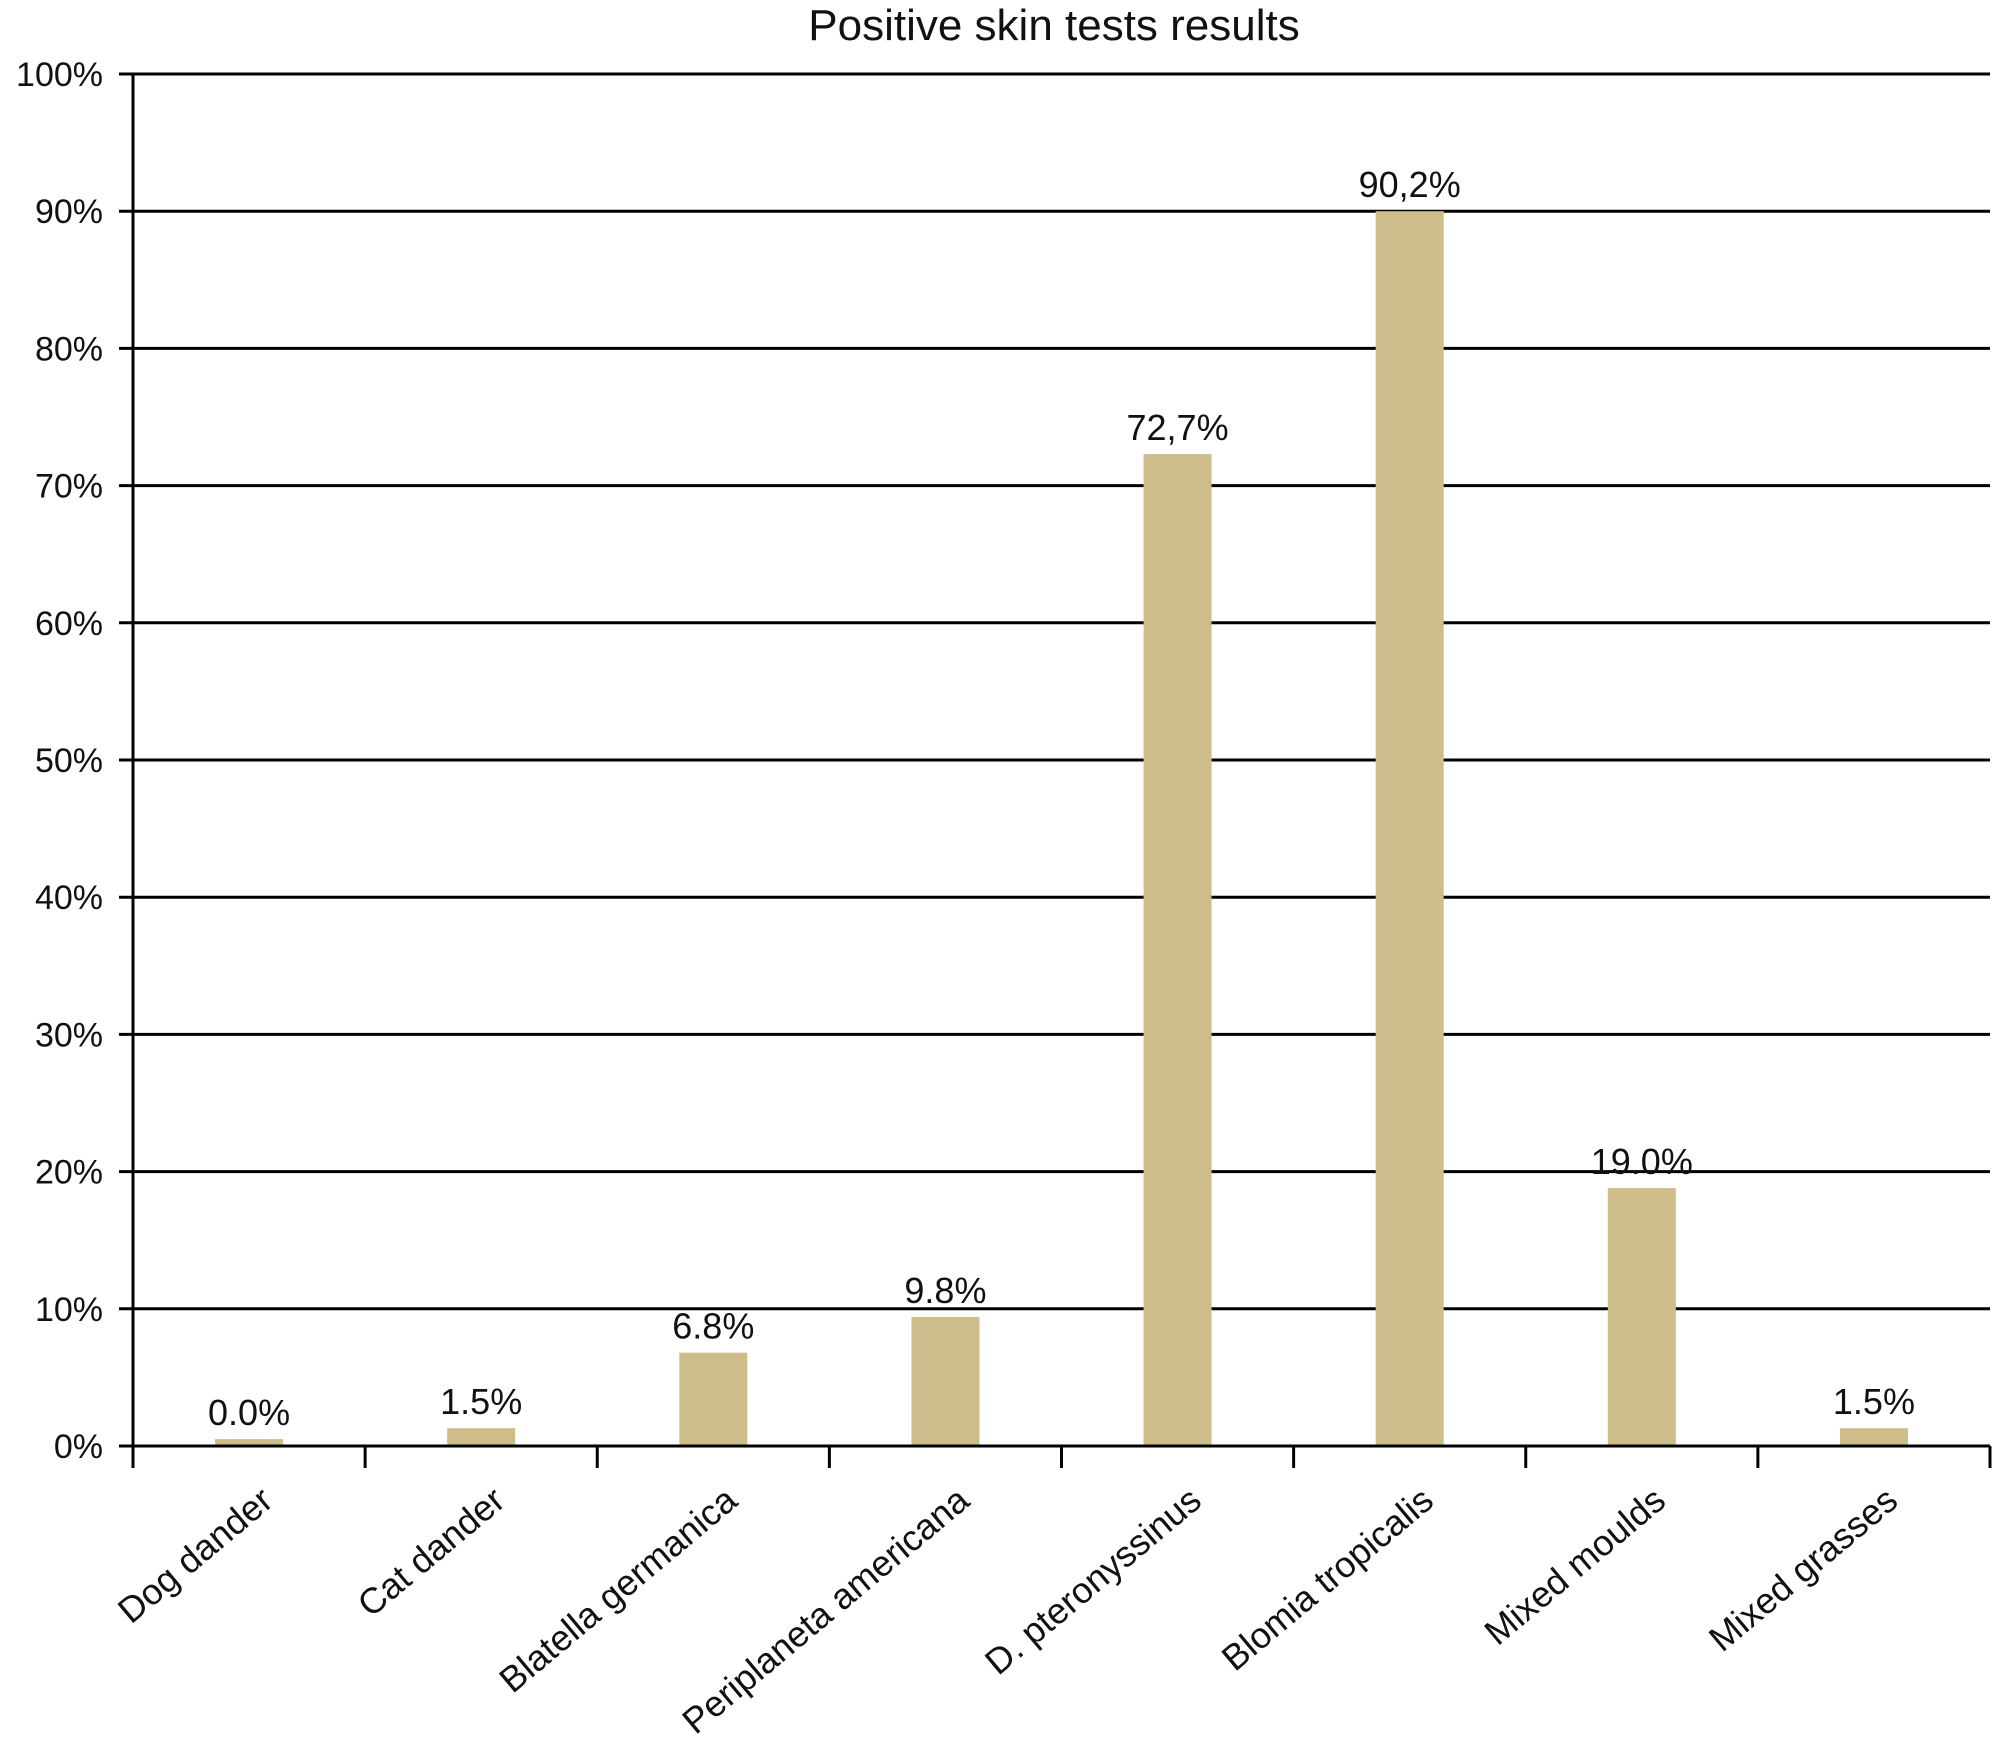  Describe the element at coordinates (713, 1326) in the screenshot. I see `data-label: 6.8%` at that location.